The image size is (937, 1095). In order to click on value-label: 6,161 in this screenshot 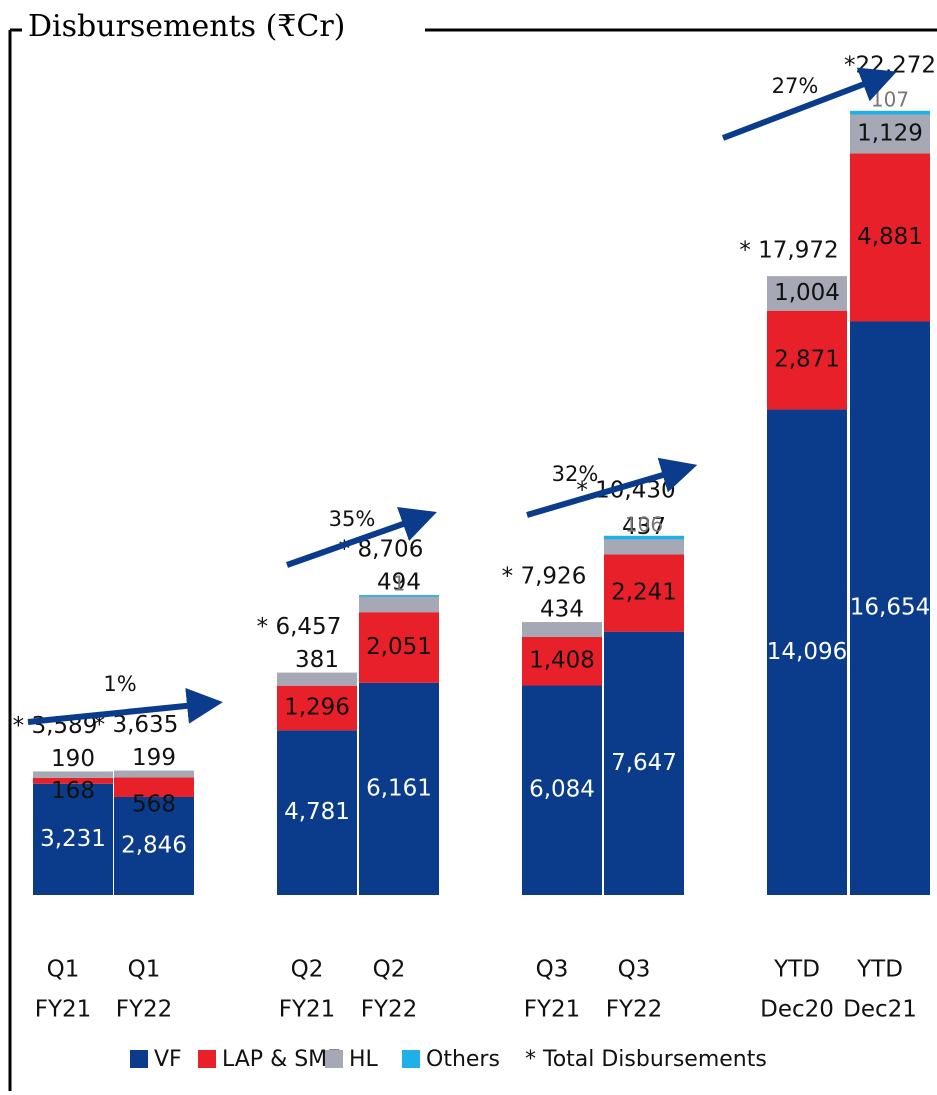, I will do `click(399, 788)`.